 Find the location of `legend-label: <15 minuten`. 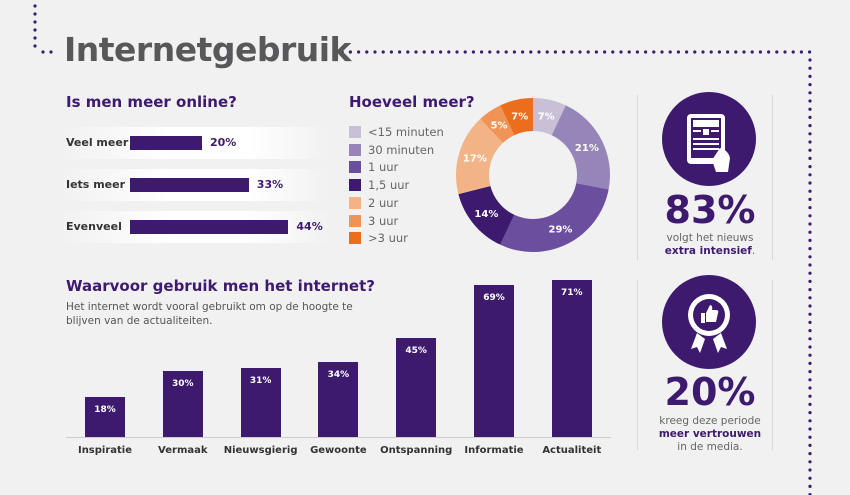

legend-label: <15 minuten is located at coordinates (406, 132).